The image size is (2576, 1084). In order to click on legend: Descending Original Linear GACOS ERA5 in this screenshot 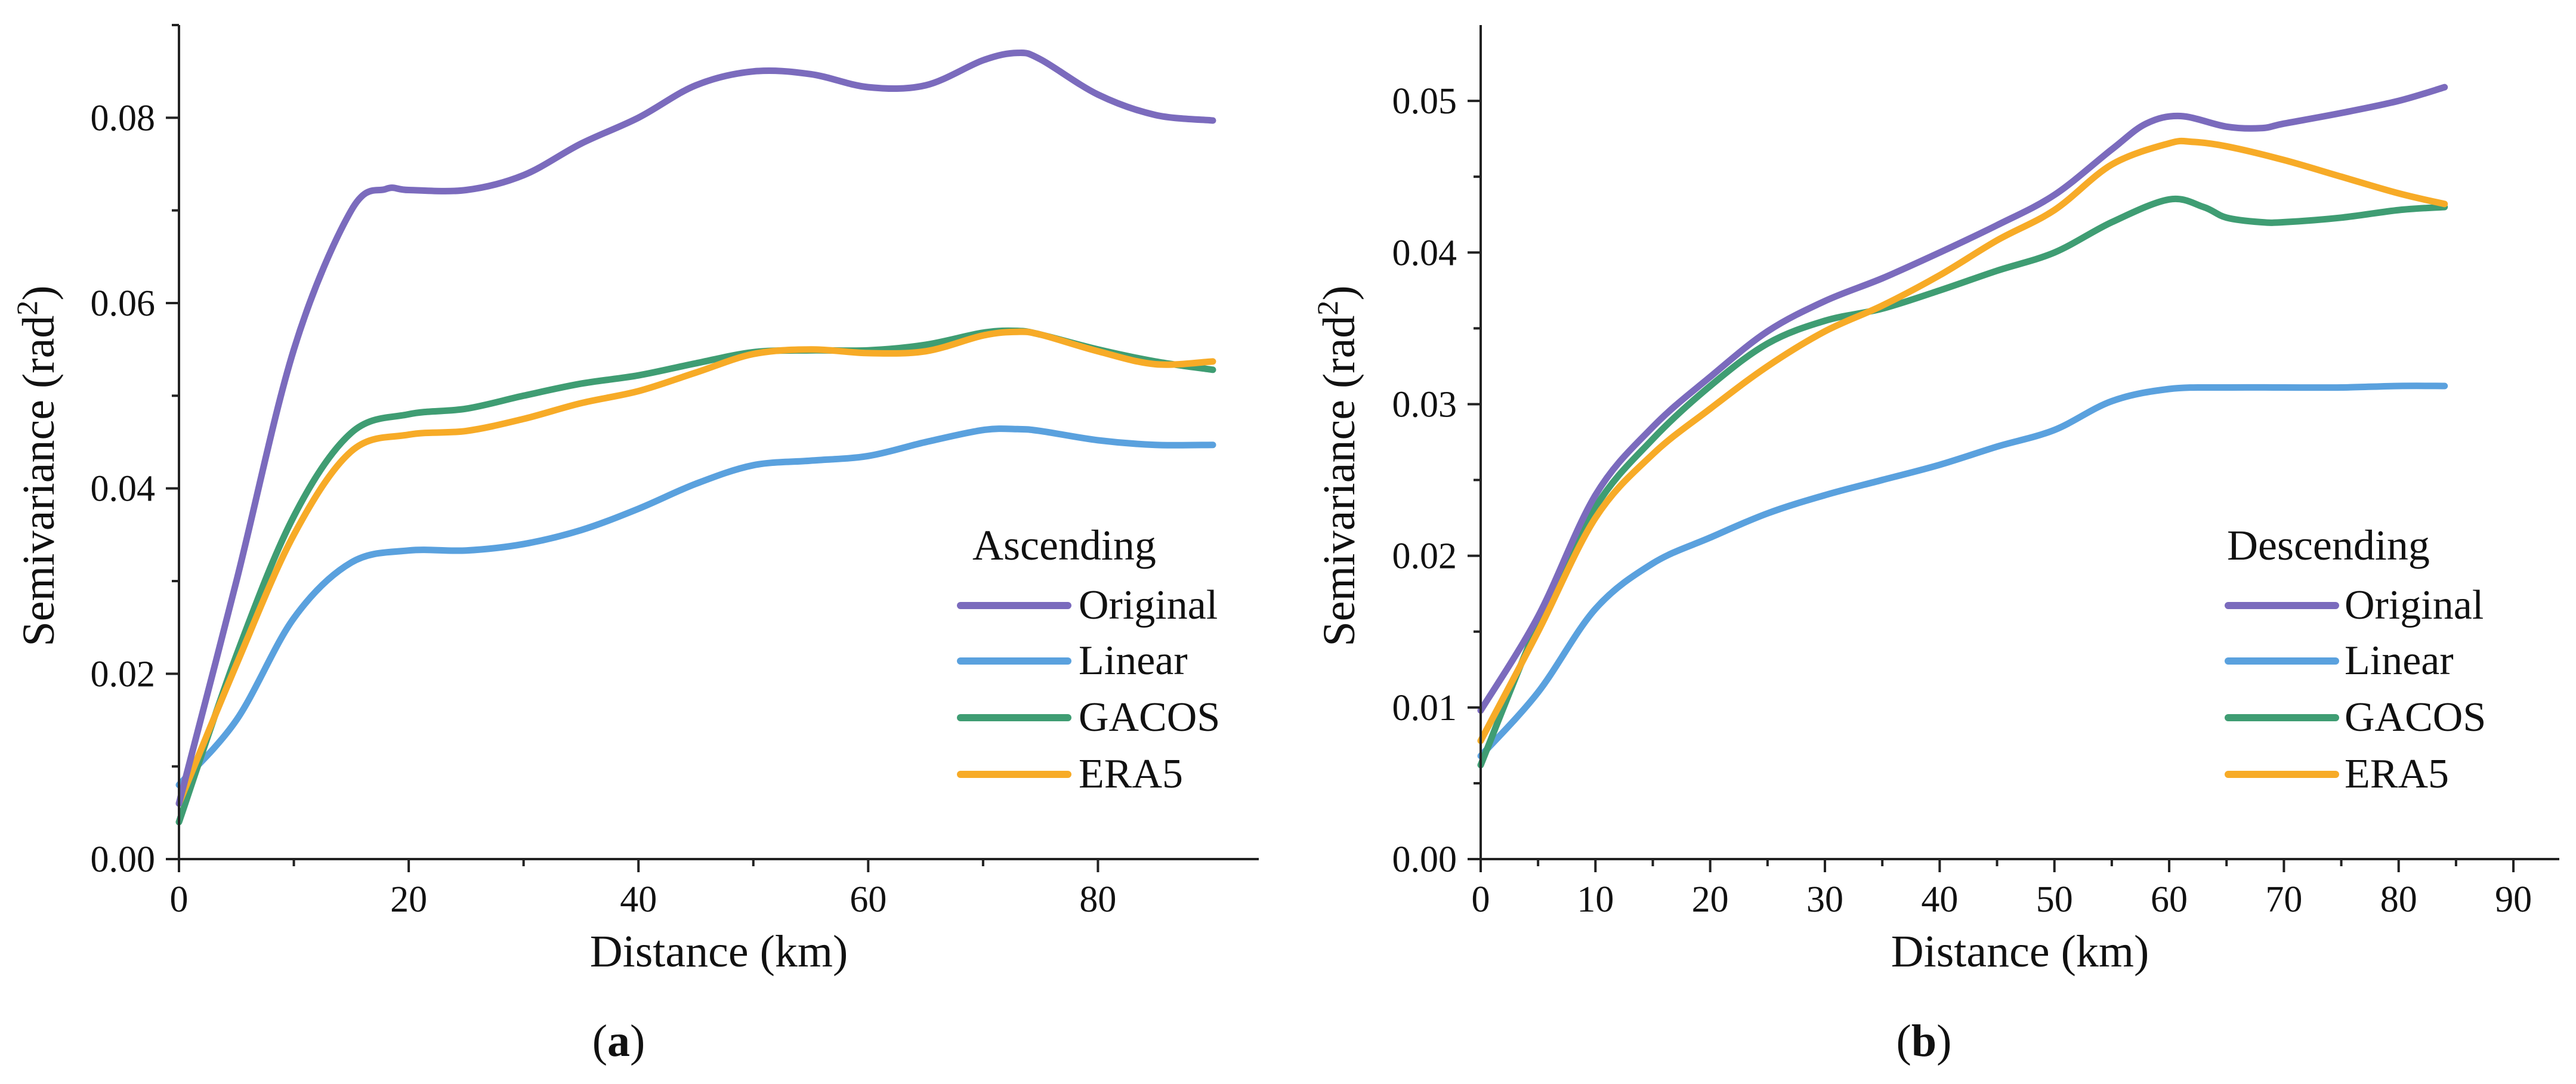, I will do `click(2355, 659)`.